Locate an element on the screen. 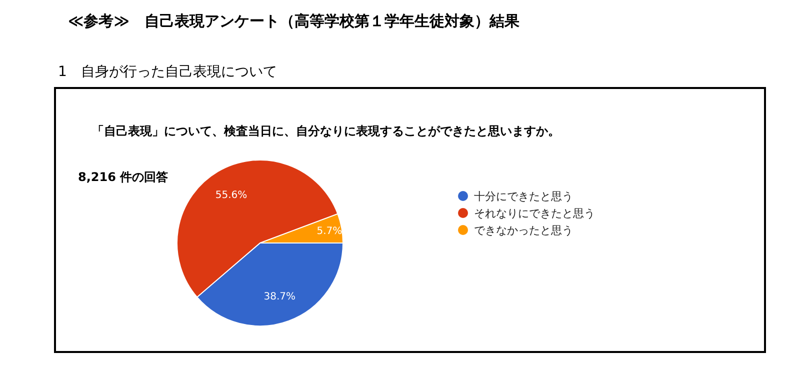 This screenshot has height=366, width=798. legend-label: 十分にできたと思う is located at coordinates (523, 196).